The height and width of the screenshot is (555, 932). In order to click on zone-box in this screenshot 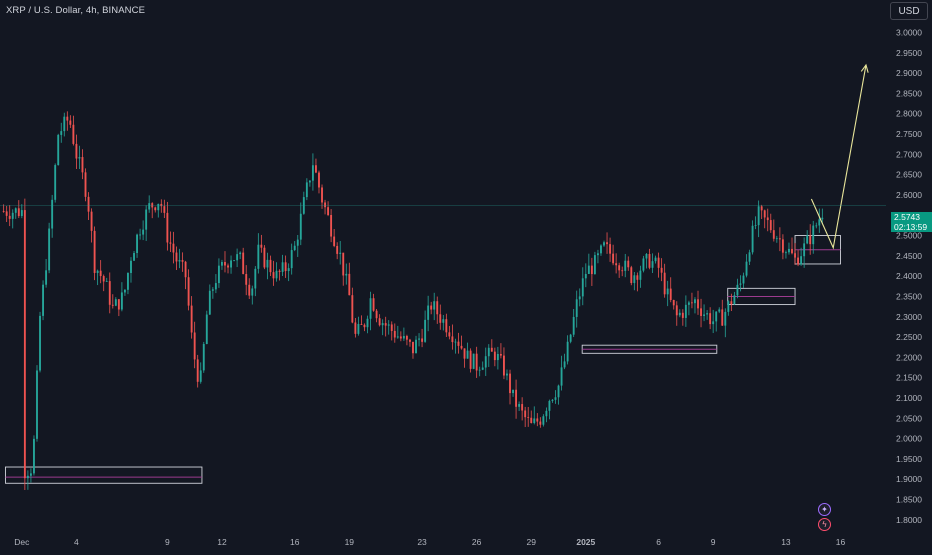, I will do `click(104, 475)`.